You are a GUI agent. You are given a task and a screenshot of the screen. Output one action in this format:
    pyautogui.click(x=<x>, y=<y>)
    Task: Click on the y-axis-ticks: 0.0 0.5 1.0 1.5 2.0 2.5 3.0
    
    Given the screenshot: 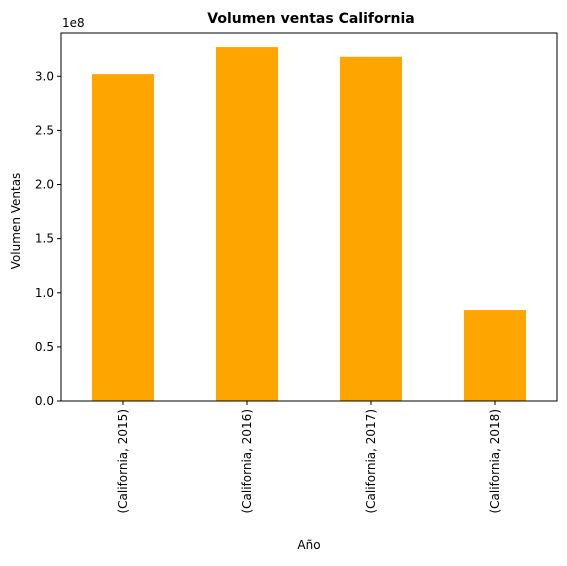 What is the action you would take?
    pyautogui.click(x=48, y=238)
    